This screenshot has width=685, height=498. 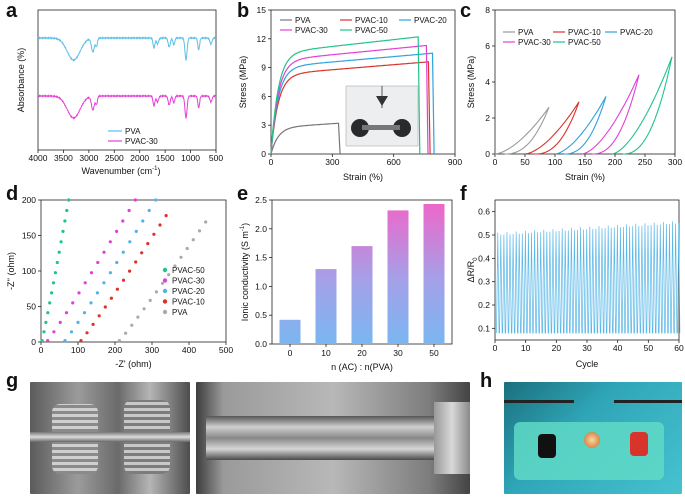 What do you see at coordinates (263, 154) in the screenshot?
I see `chart-b-ytick-label: 0` at bounding box center [263, 154].